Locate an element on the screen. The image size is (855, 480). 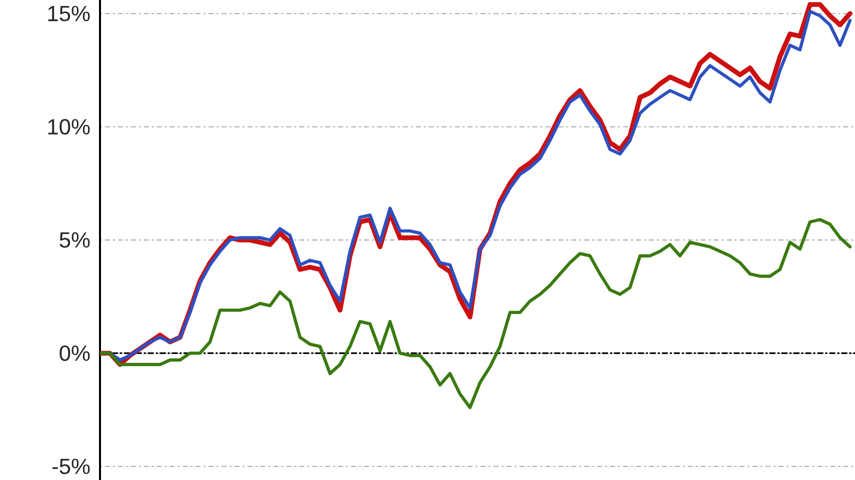
y-tick-label: 0% is located at coordinates (75, 353).